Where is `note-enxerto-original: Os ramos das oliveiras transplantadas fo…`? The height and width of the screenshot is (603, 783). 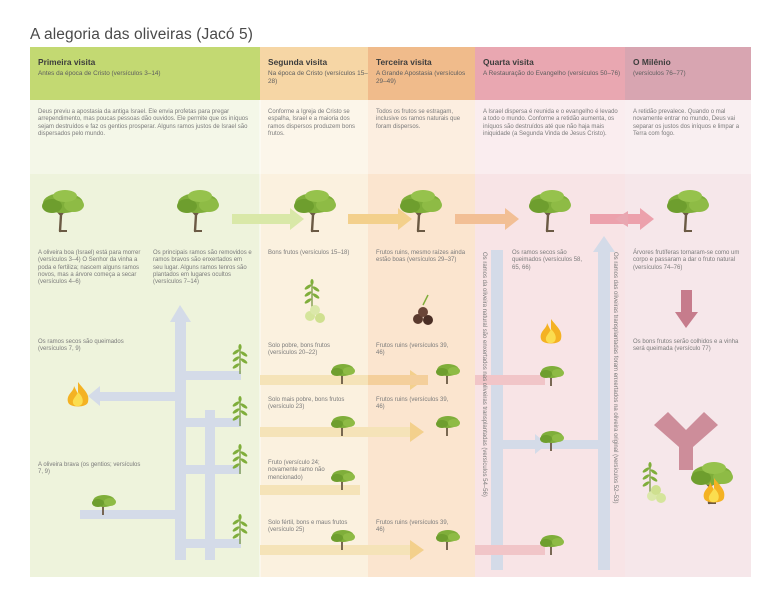 note-enxerto-original: Os ramos das oliveiras transplantadas fo… is located at coordinates (614, 412).